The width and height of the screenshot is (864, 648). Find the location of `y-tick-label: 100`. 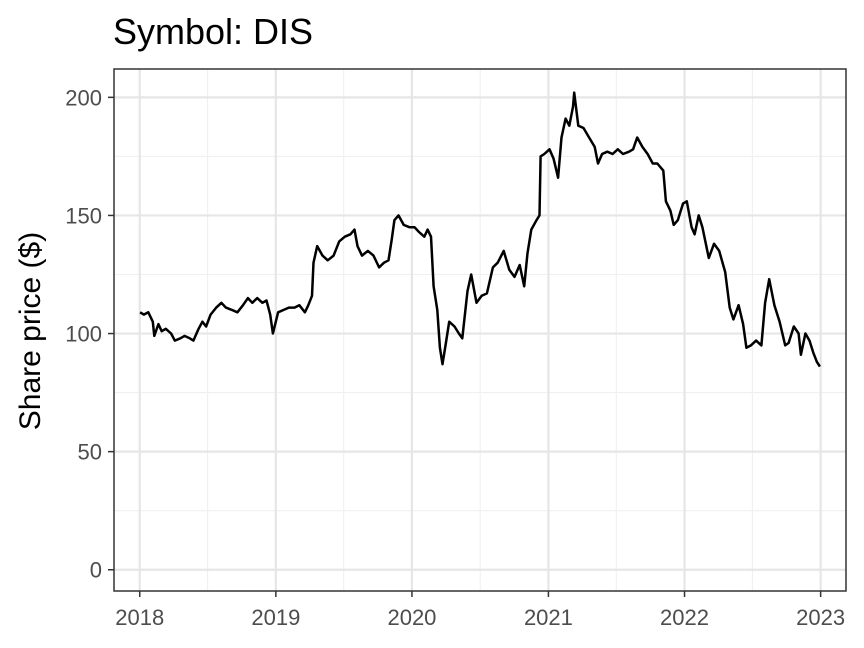

y-tick-label: 100 is located at coordinates (83, 334).